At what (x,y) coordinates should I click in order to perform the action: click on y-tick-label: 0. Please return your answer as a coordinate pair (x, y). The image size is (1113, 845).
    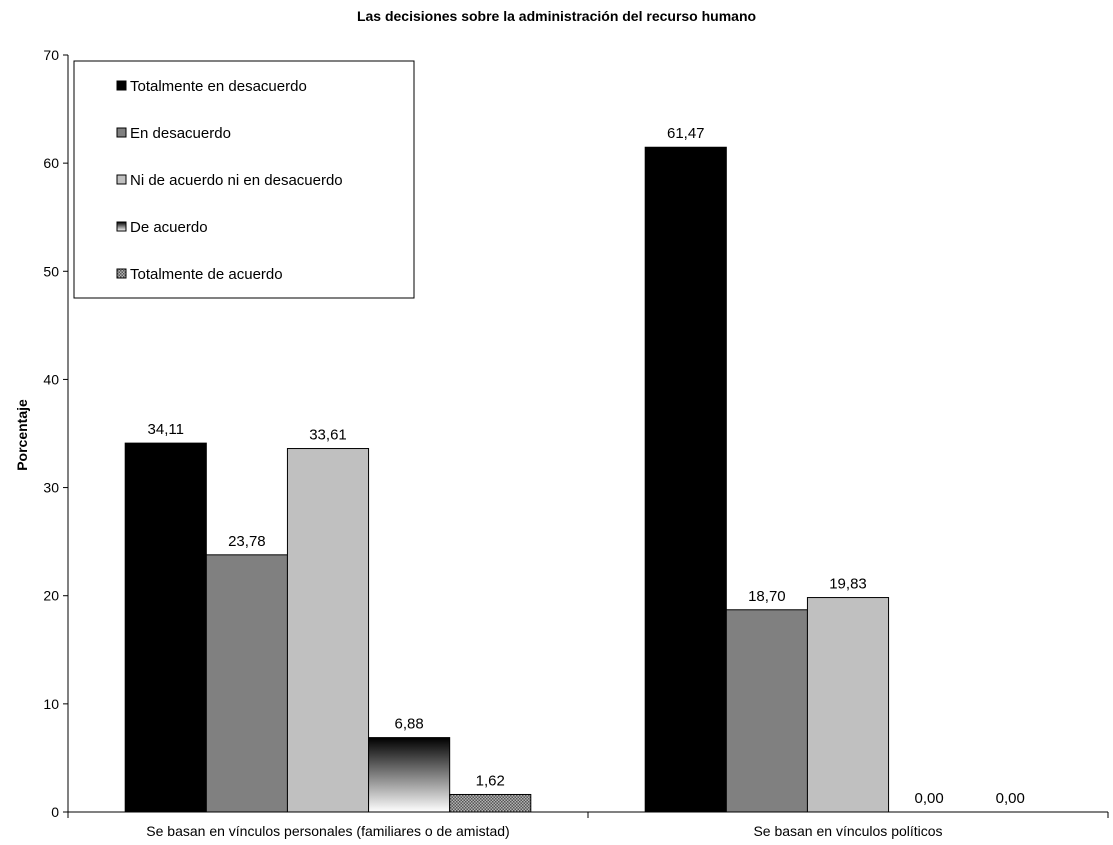
    Looking at the image, I should click on (55, 812).